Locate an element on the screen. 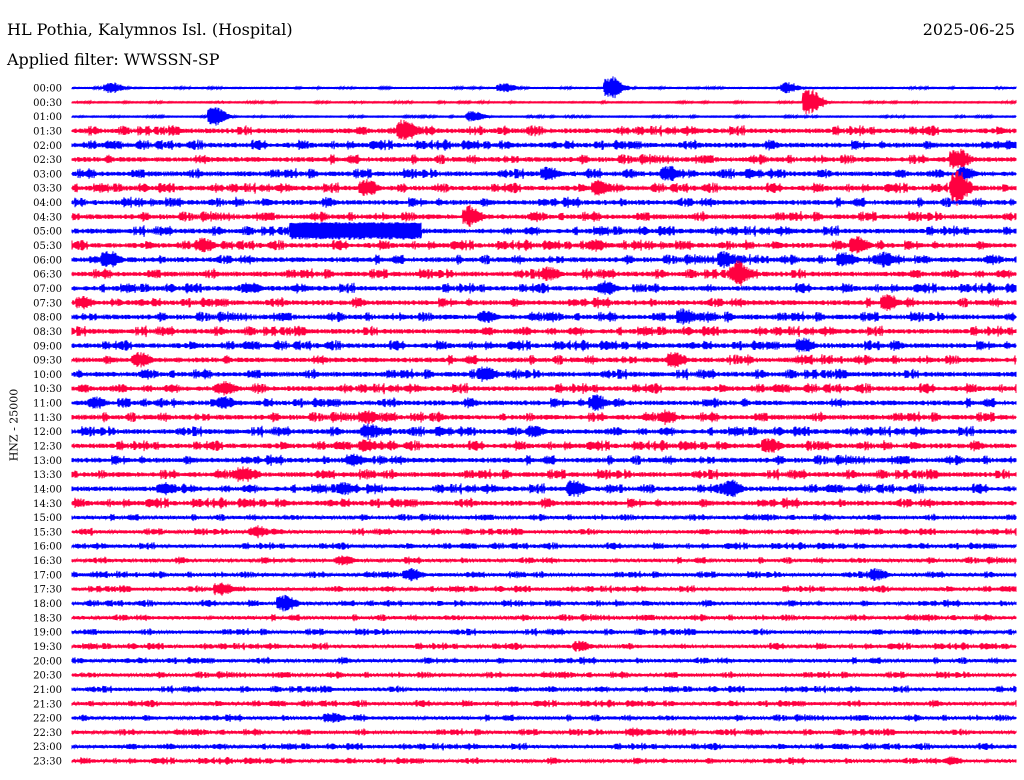  date-label: 2025-06-25 is located at coordinates (968, 29).